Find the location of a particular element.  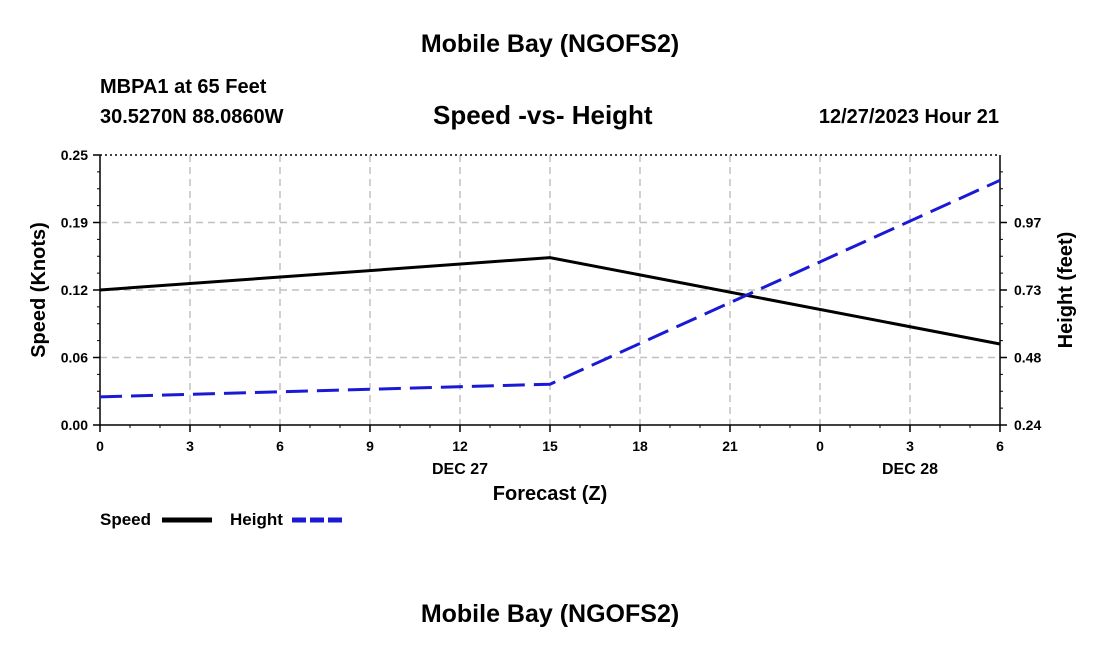

y-tick-label: 0.25 is located at coordinates (74, 155).